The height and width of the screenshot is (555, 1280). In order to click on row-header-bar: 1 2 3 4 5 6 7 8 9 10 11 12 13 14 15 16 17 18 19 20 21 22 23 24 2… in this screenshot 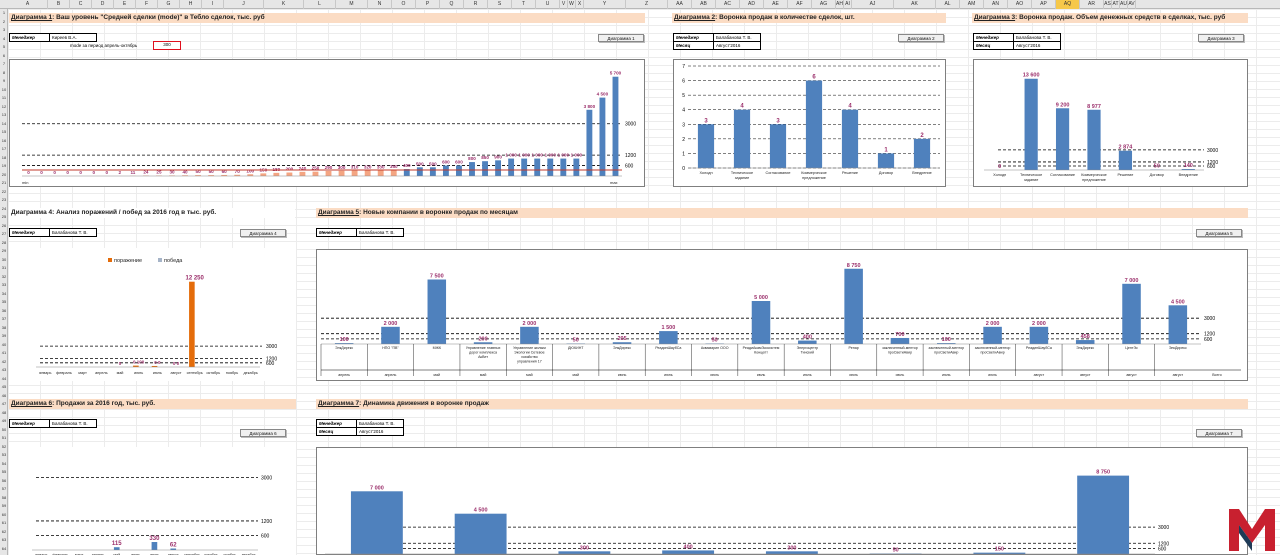, I will do `click(4, 282)`.